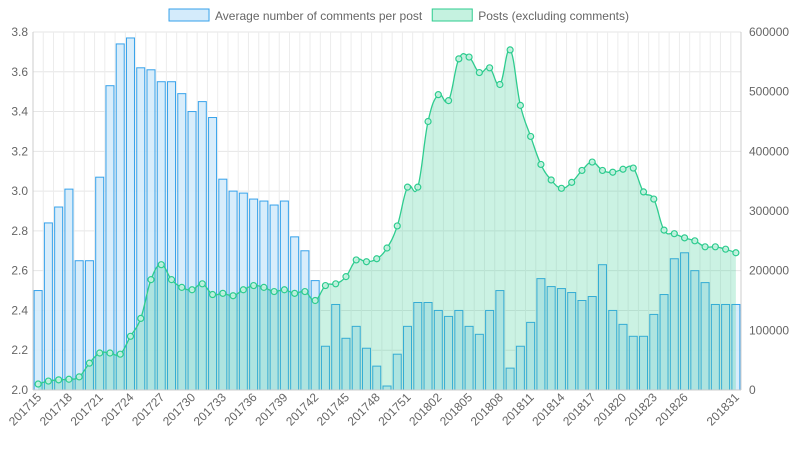  What do you see at coordinates (19, 191) in the screenshot?
I see `y-left-tick-label: 3.0` at bounding box center [19, 191].